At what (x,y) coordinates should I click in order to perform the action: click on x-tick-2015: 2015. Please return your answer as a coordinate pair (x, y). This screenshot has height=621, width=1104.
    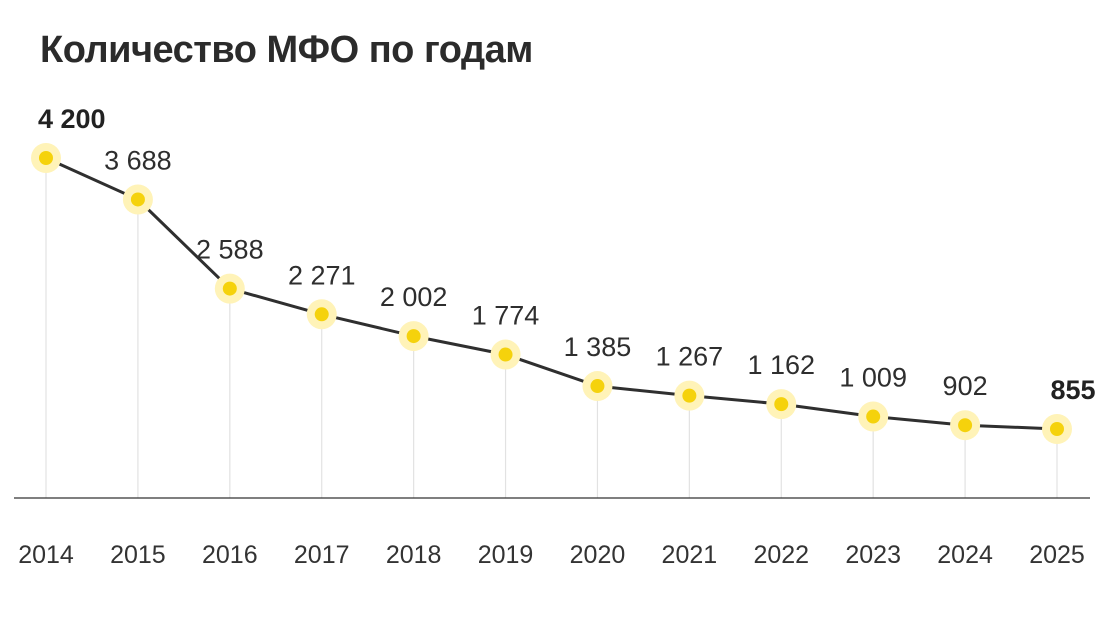
    Looking at the image, I should click on (138, 555).